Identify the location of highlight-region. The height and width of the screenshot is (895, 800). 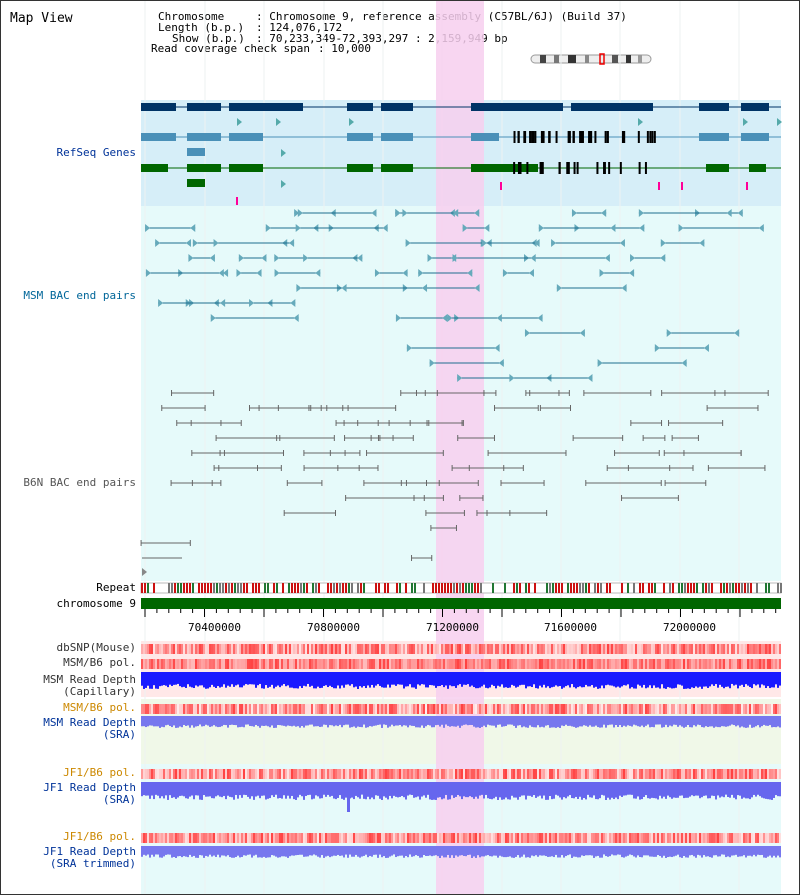
(460, 447).